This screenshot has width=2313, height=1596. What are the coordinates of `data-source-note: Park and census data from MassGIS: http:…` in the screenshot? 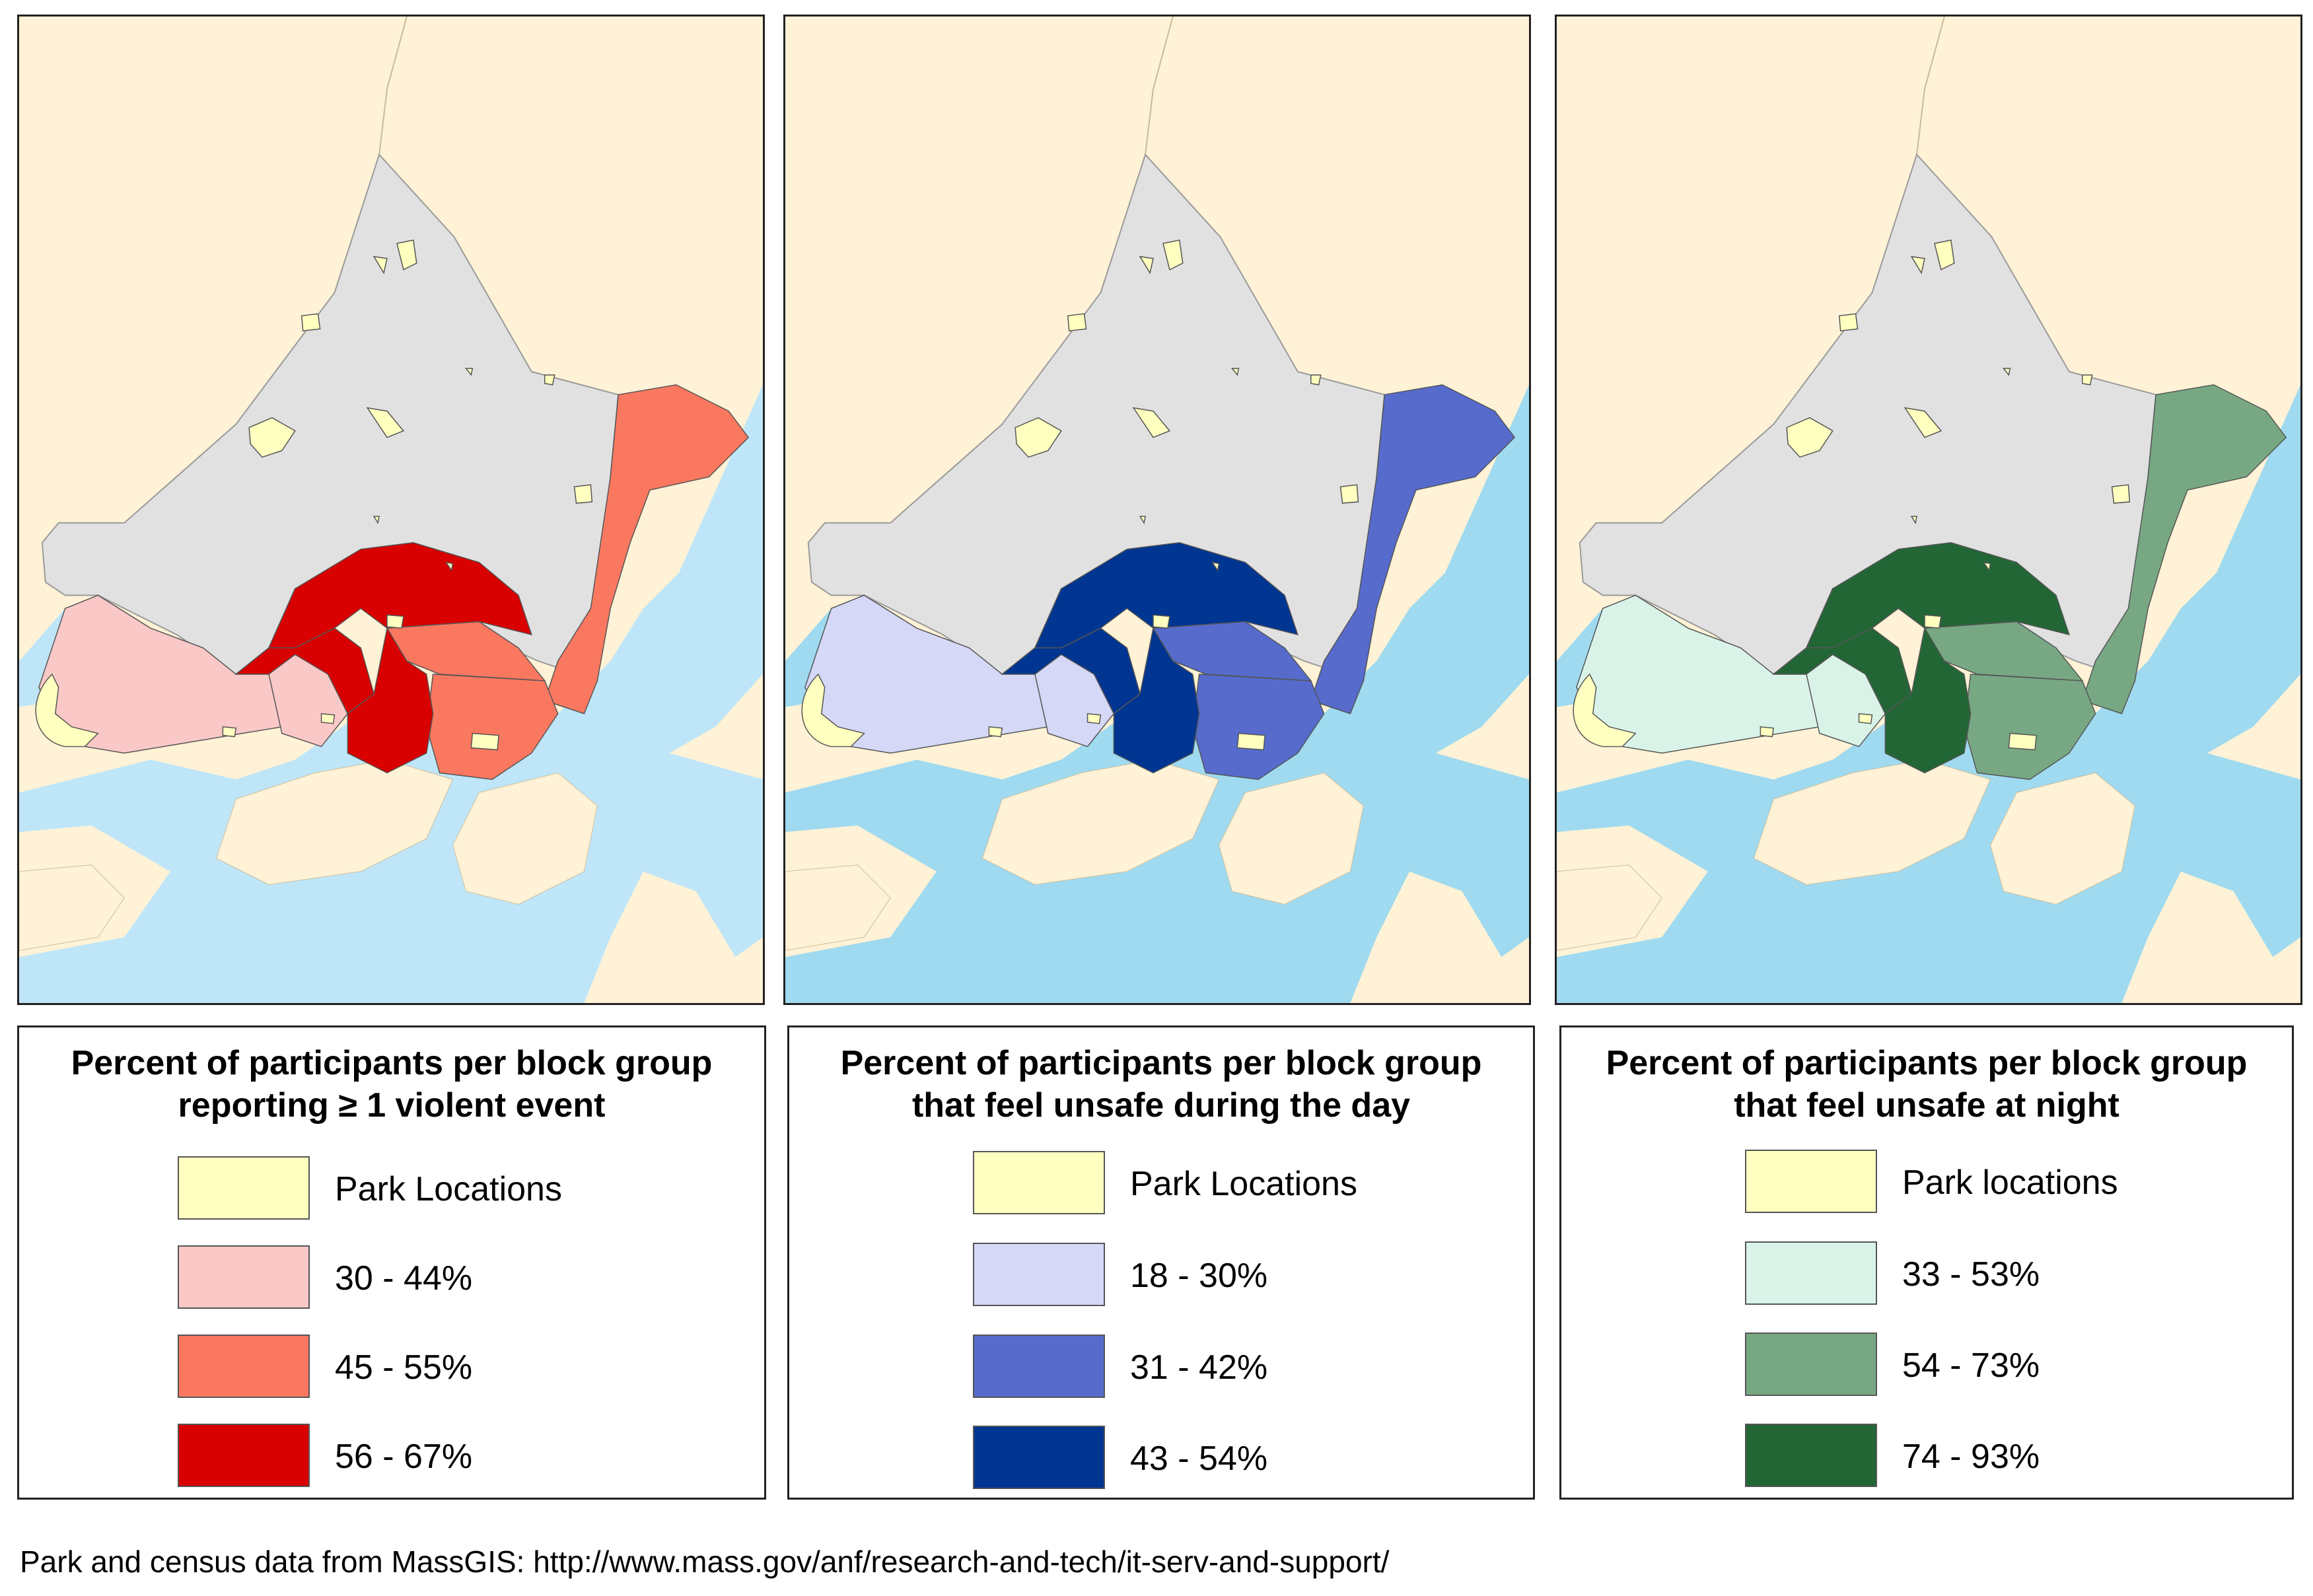 It's located at (705, 1561).